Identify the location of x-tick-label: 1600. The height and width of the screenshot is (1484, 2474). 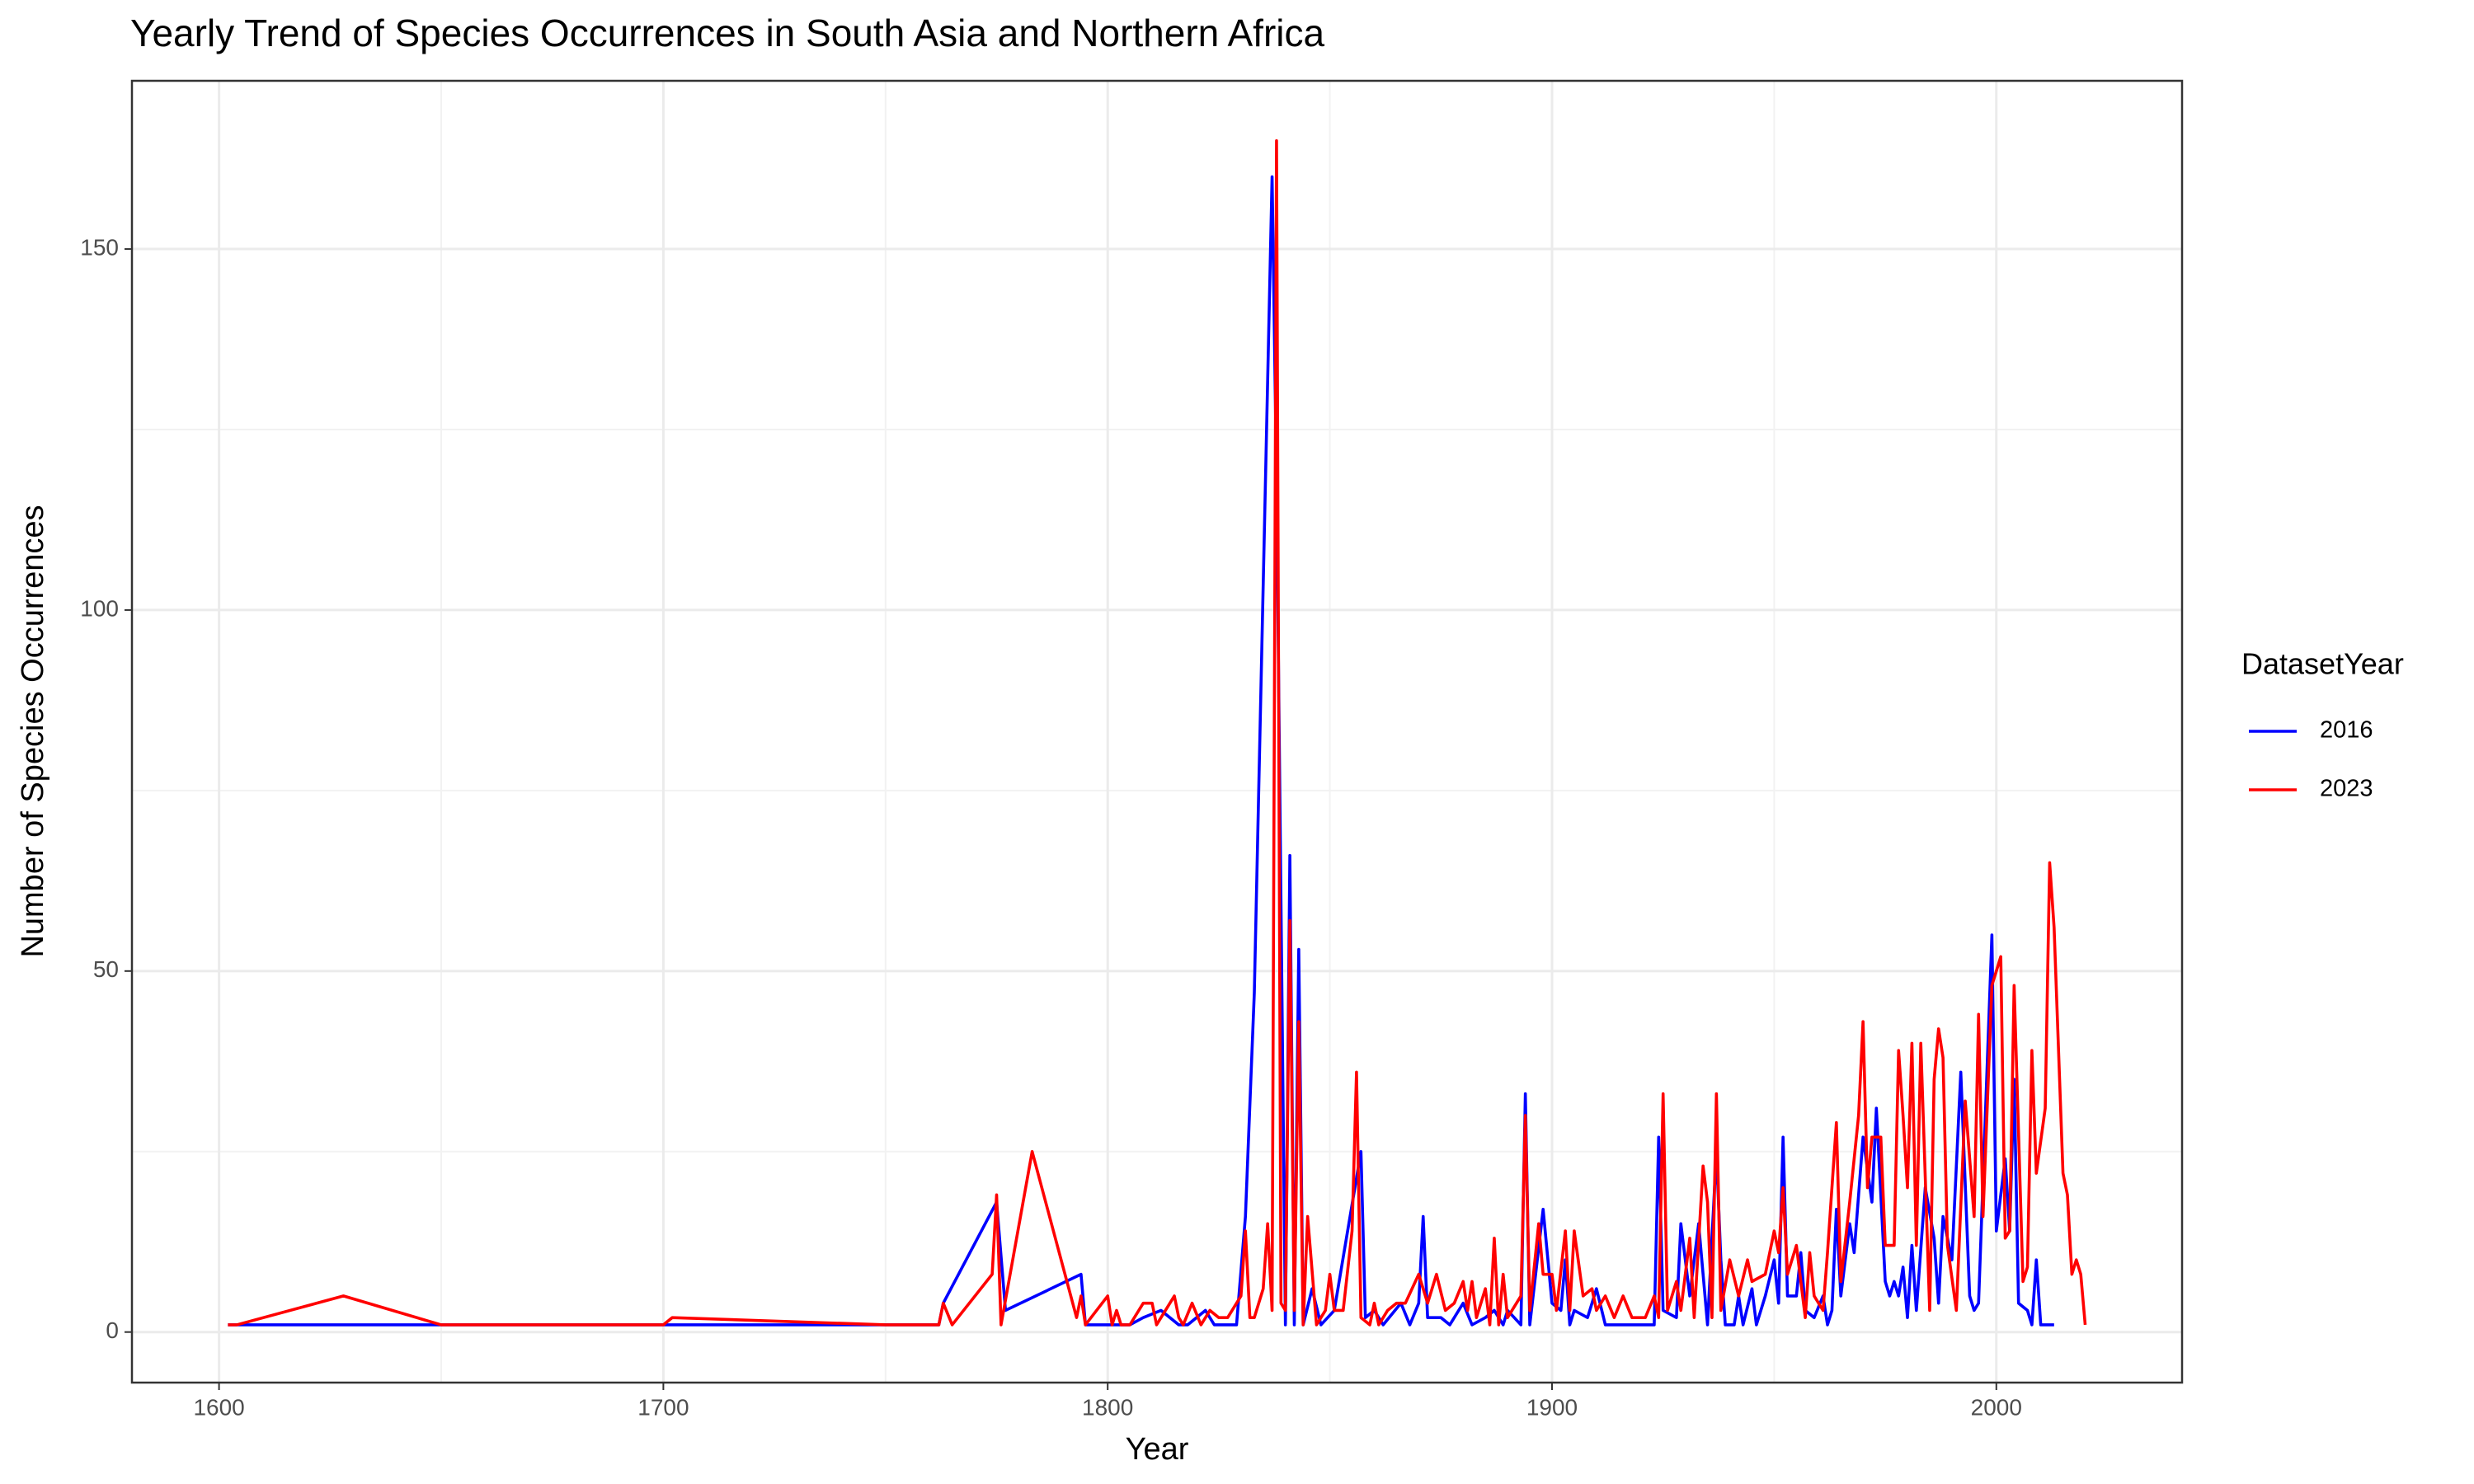
(218, 1407).